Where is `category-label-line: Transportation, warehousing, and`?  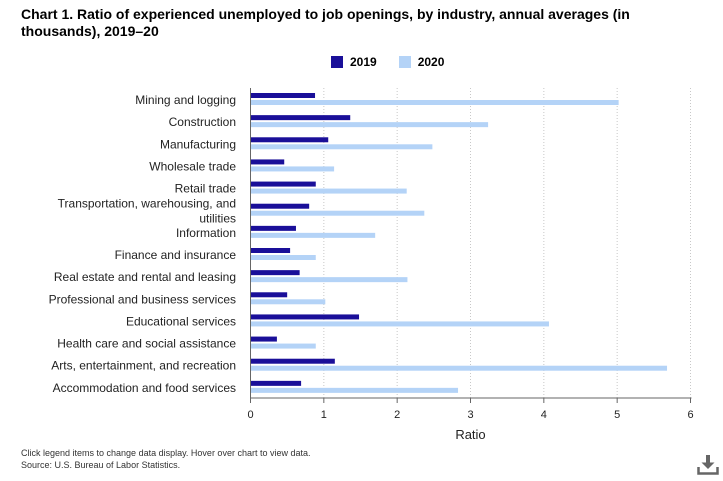 category-label-line: Transportation, warehousing, and is located at coordinates (147, 204).